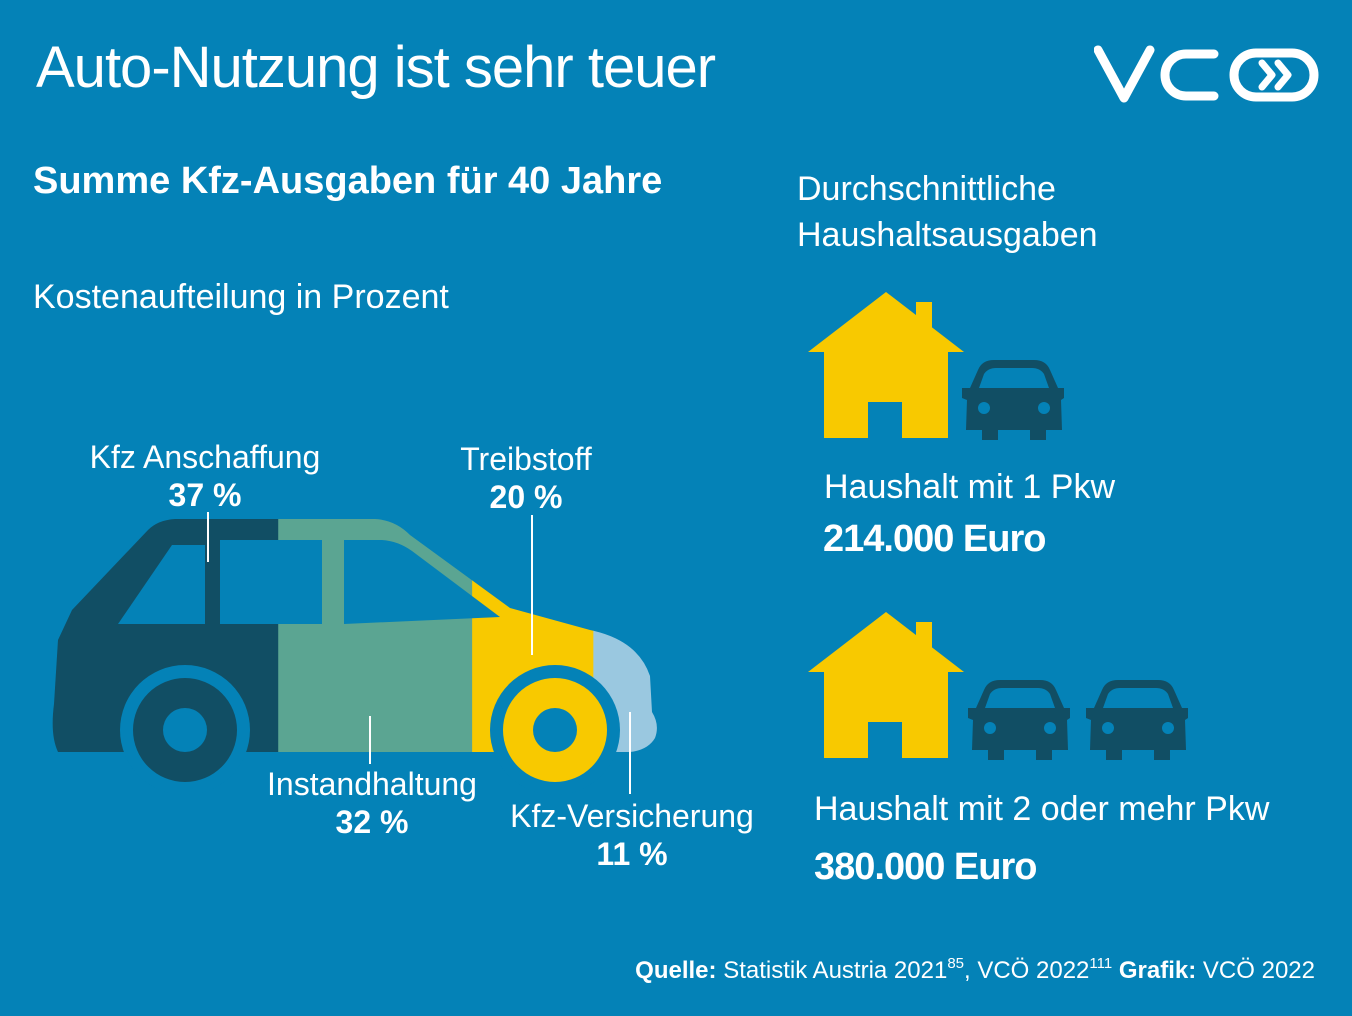  Describe the element at coordinates (372, 803) in the screenshot. I see `label-instandhaltung: Instandhaltung 32 %` at that location.